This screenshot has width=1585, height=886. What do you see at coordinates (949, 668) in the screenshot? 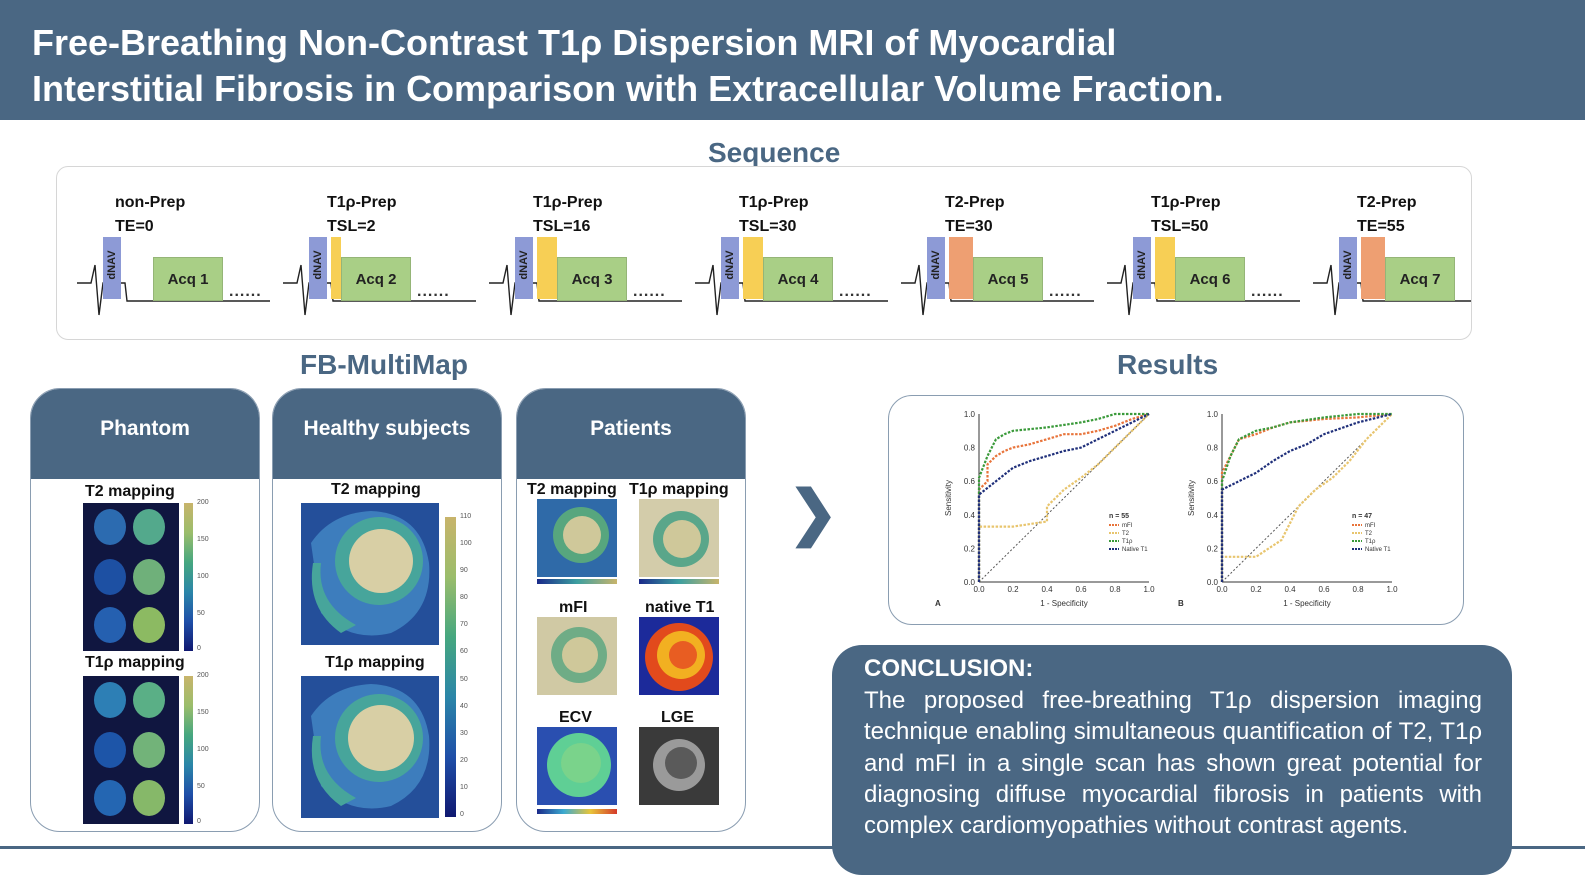
I see `conclusion-heading: CONCLUSION:` at bounding box center [949, 668].